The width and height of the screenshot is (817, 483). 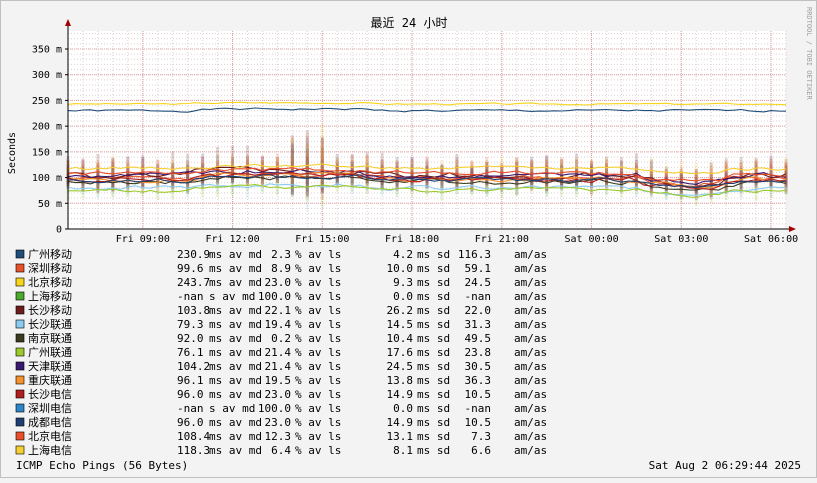 I want to click on legend-series-name: 广州移动, so click(x=50, y=254).